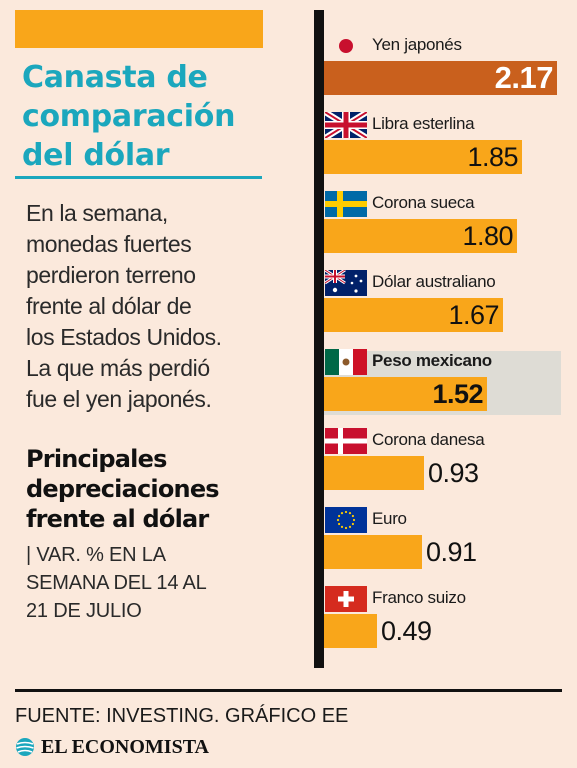  Describe the element at coordinates (346, 125) in the screenshot. I see `uk-flag-icon` at that location.